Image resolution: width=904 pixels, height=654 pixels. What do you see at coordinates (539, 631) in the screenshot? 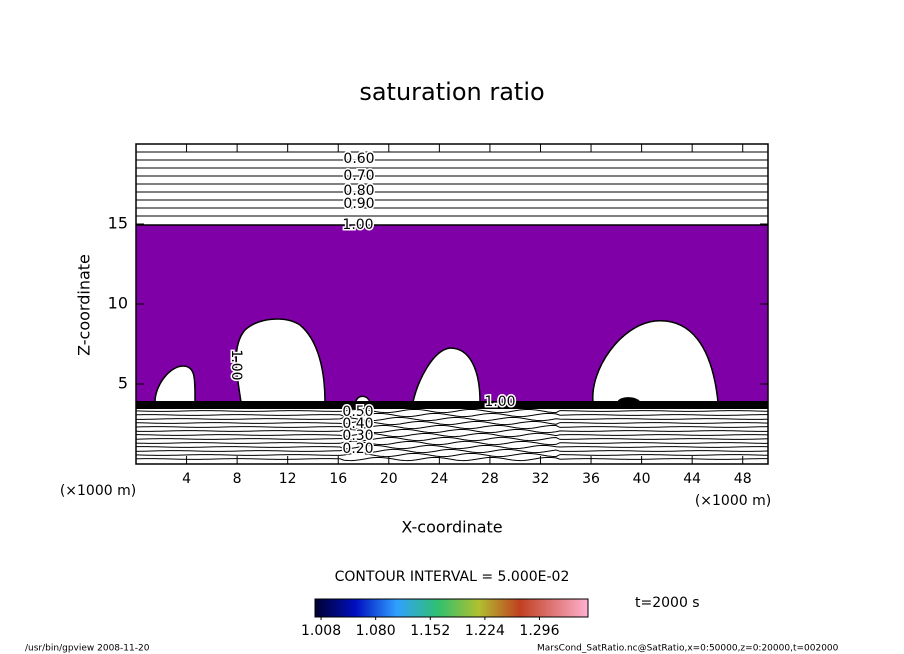
I see `colorbar-tick-label: 1.296` at bounding box center [539, 631].